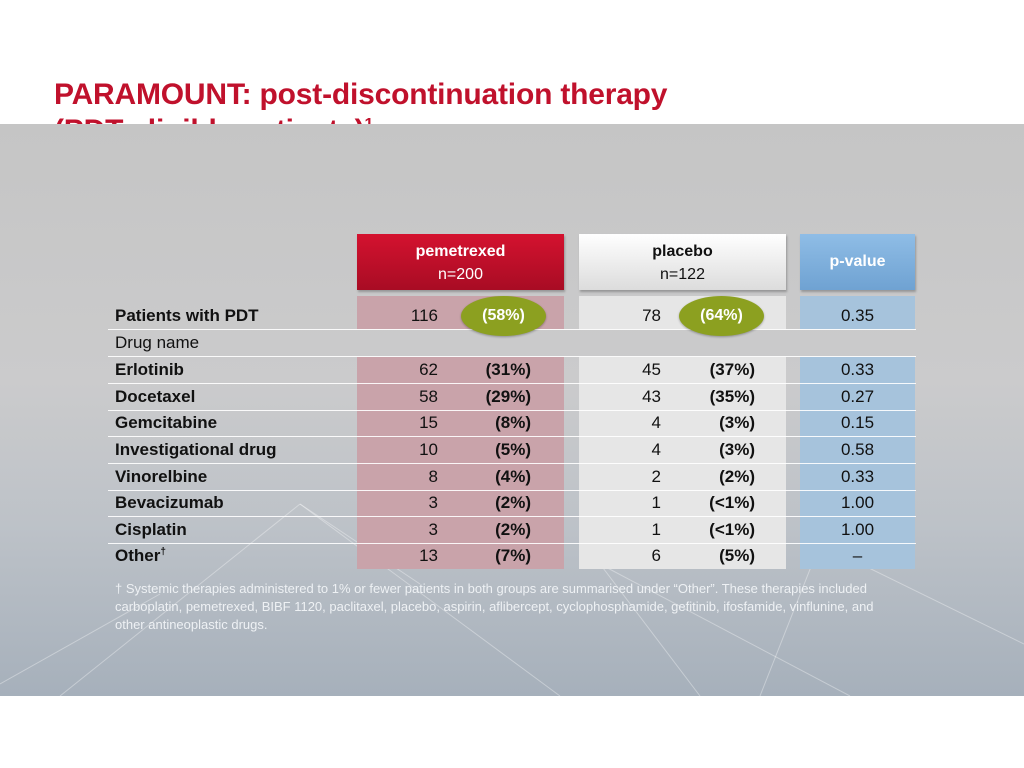 Image resolution: width=1024 pixels, height=768 pixels. I want to click on drug-row-label: Erlotinib, so click(149, 370).